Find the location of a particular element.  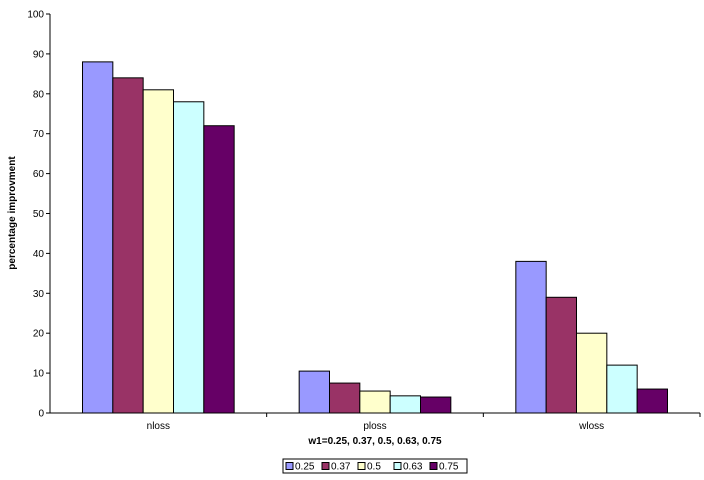

bar-wloss-0.75 is located at coordinates (652, 401).